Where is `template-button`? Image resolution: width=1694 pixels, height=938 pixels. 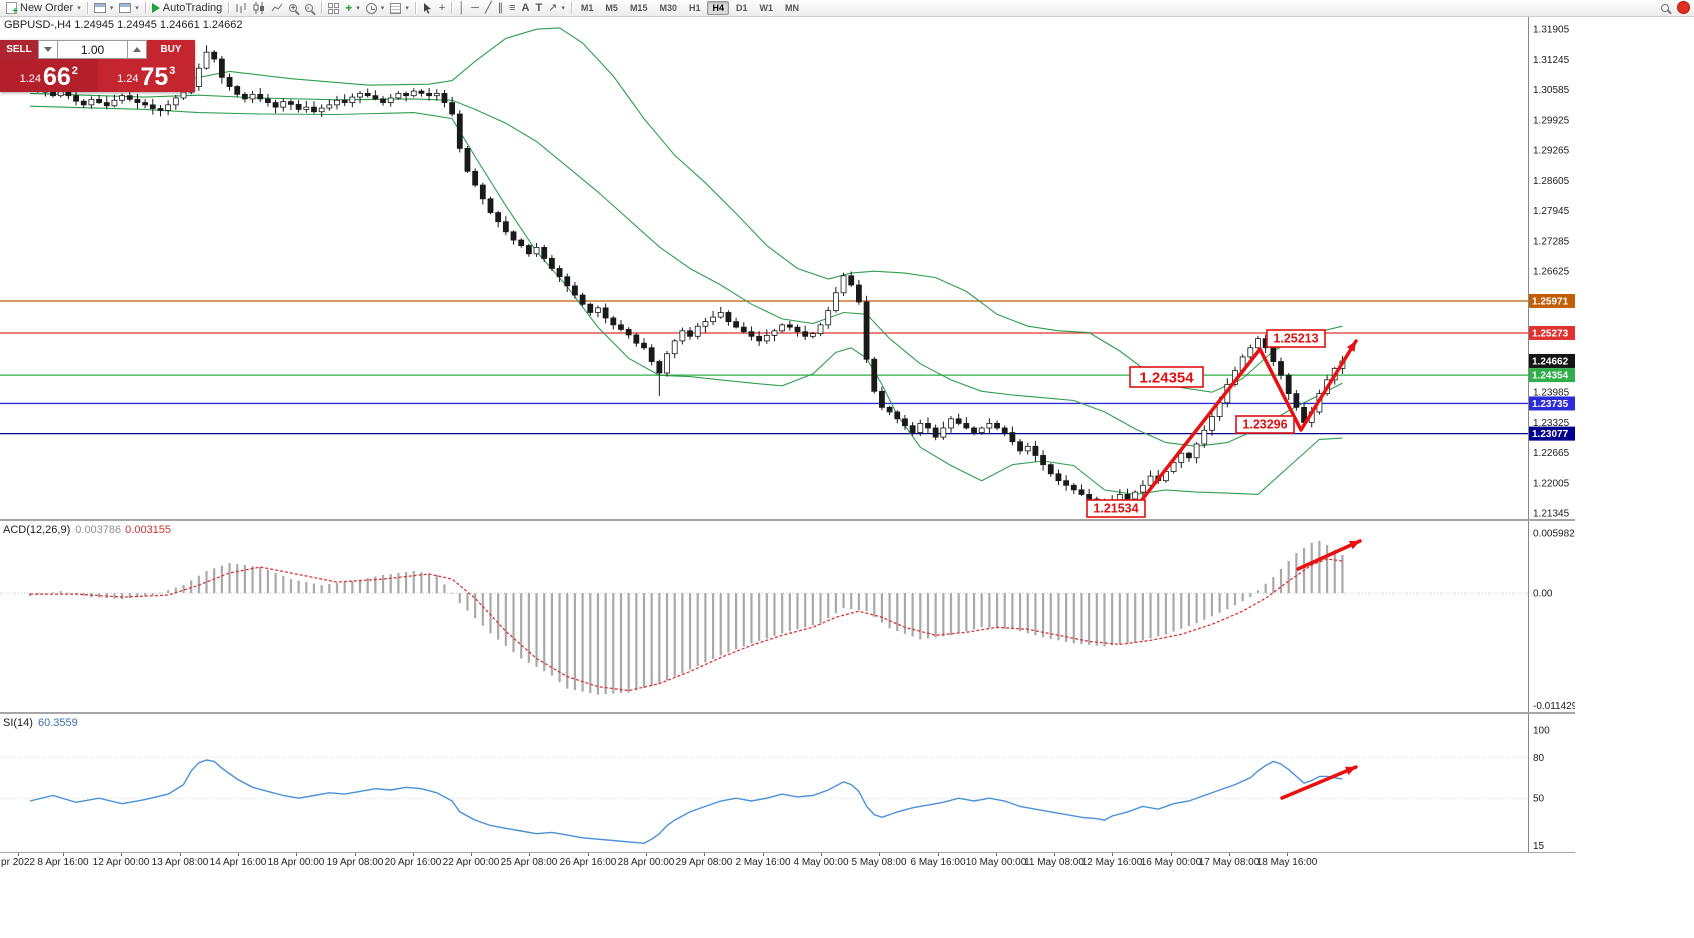 template-button is located at coordinates (399, 8).